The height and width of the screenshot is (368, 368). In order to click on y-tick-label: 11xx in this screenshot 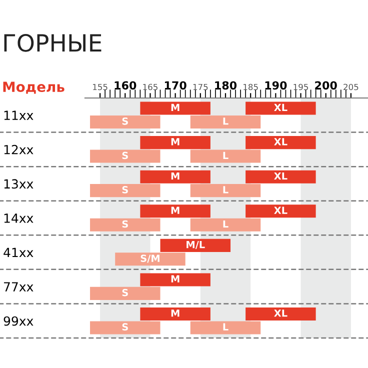, I will do `click(19, 115)`.